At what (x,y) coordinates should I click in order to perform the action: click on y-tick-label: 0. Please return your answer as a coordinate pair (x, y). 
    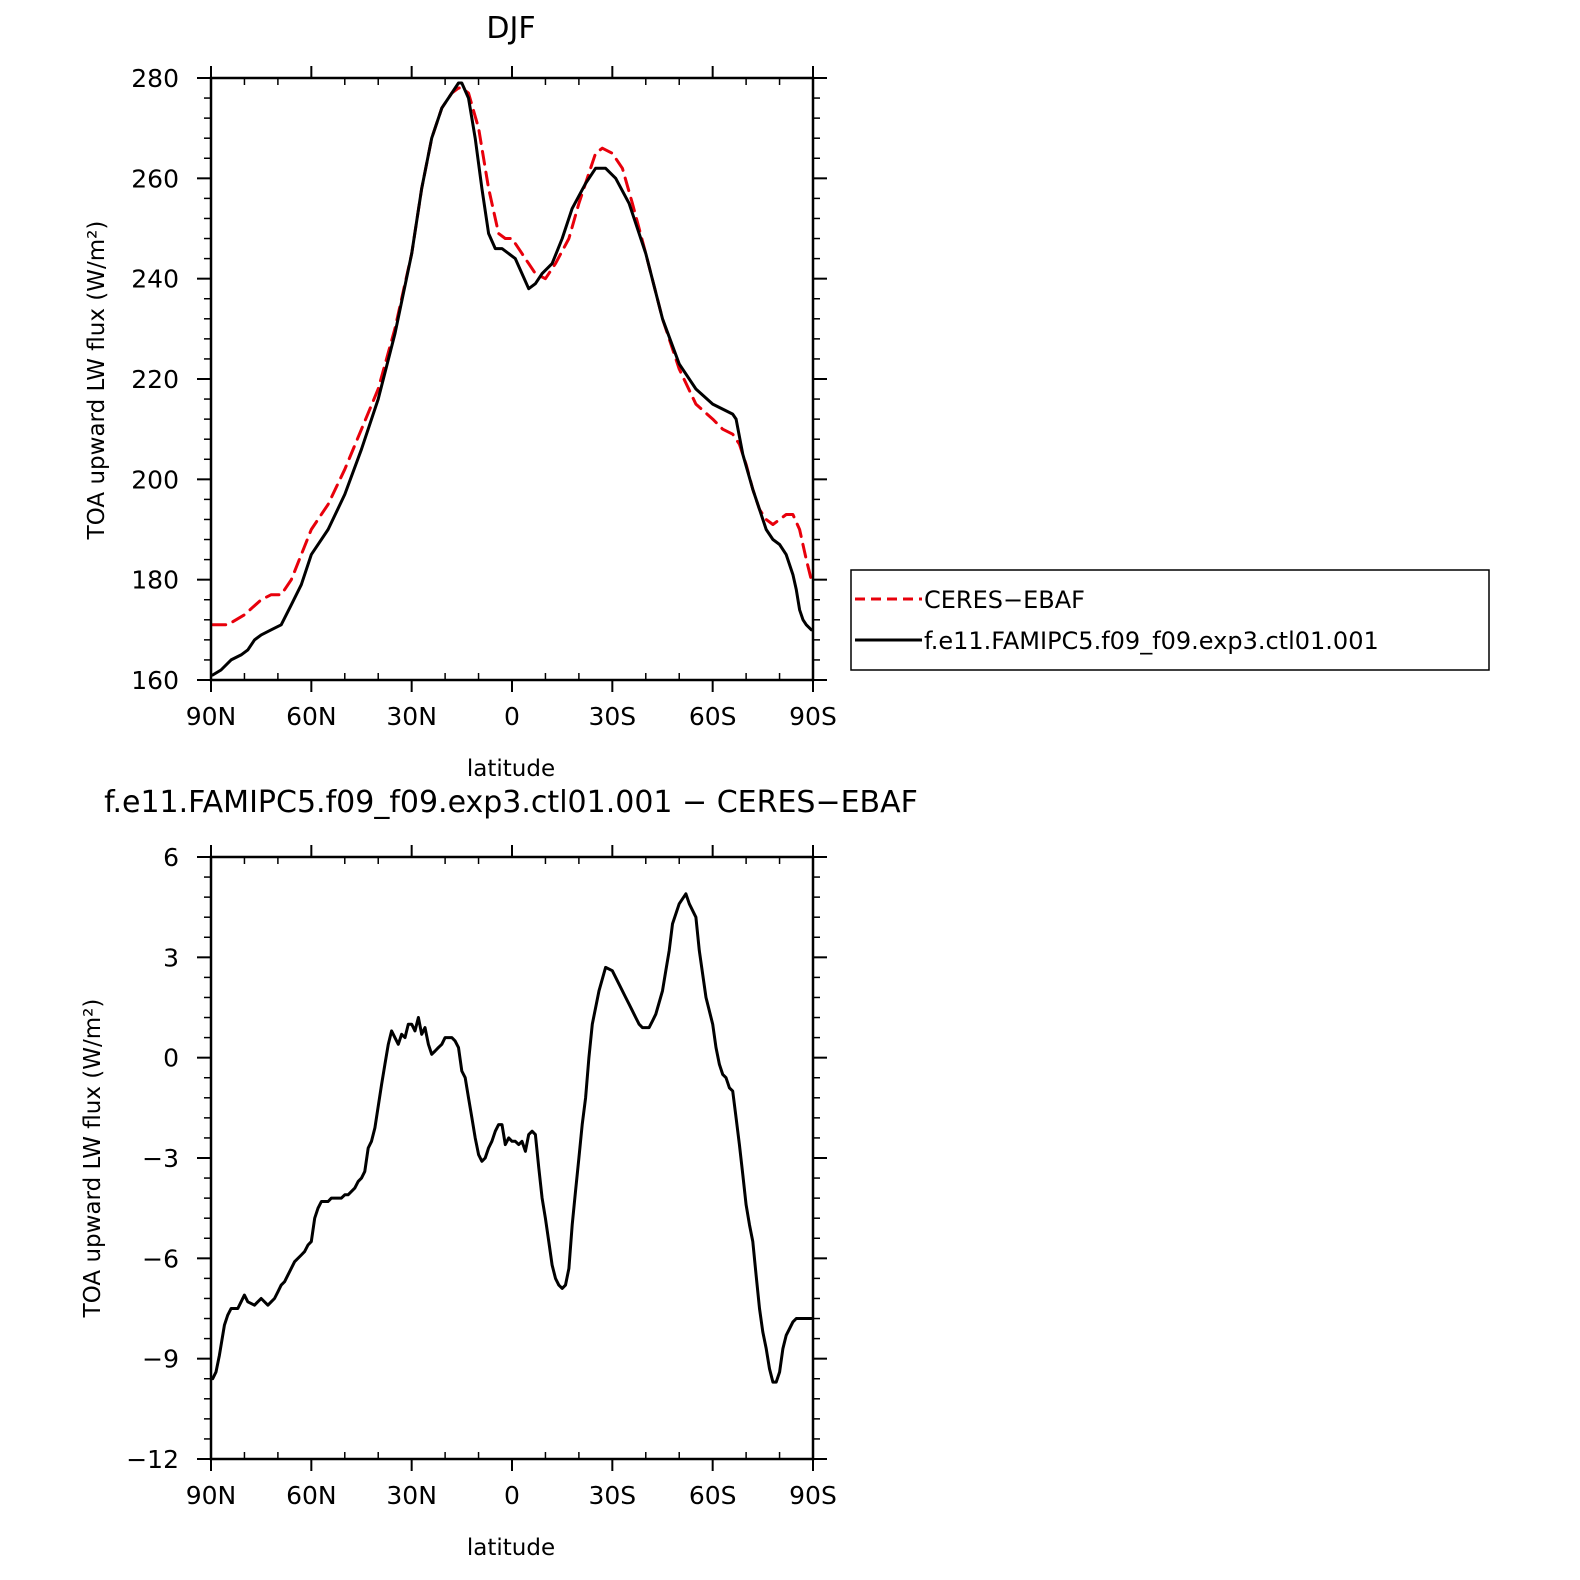
    Looking at the image, I should click on (171, 1058).